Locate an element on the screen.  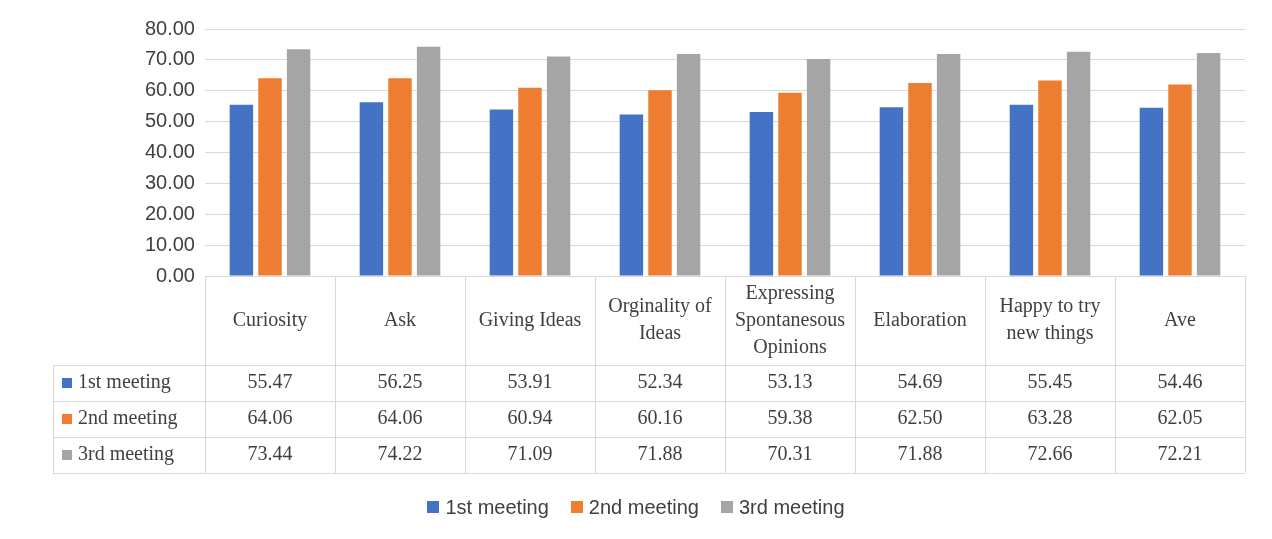
x-tick-label: Elaboration is located at coordinates (920, 318).